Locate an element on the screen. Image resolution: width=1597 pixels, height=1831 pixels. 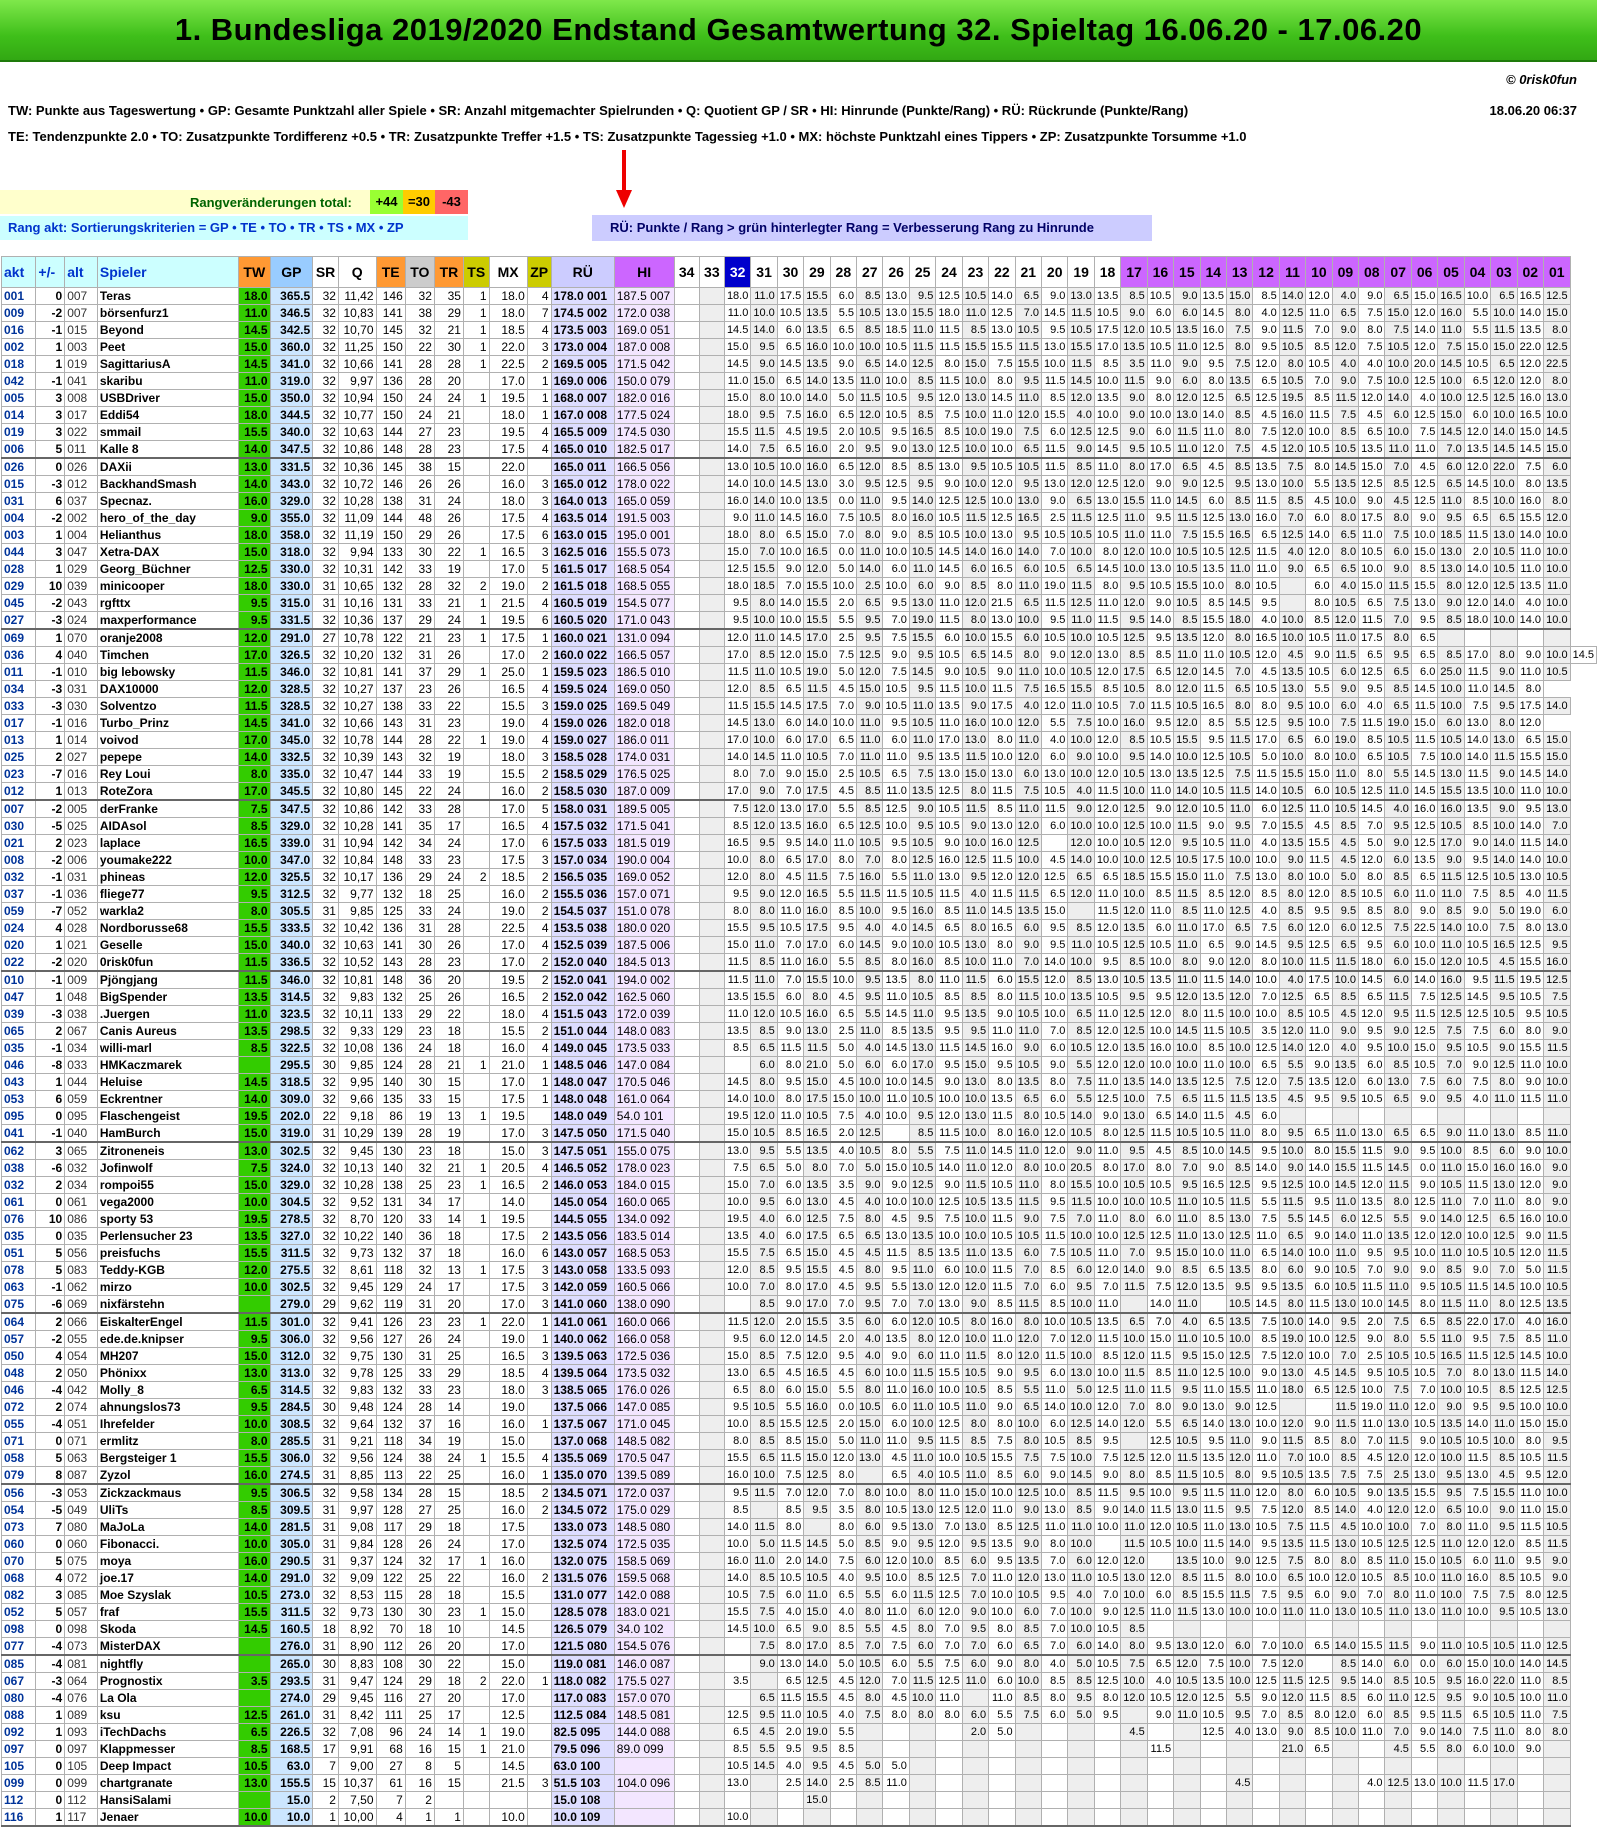
cell-md: 18.0 is located at coordinates (737, 296).